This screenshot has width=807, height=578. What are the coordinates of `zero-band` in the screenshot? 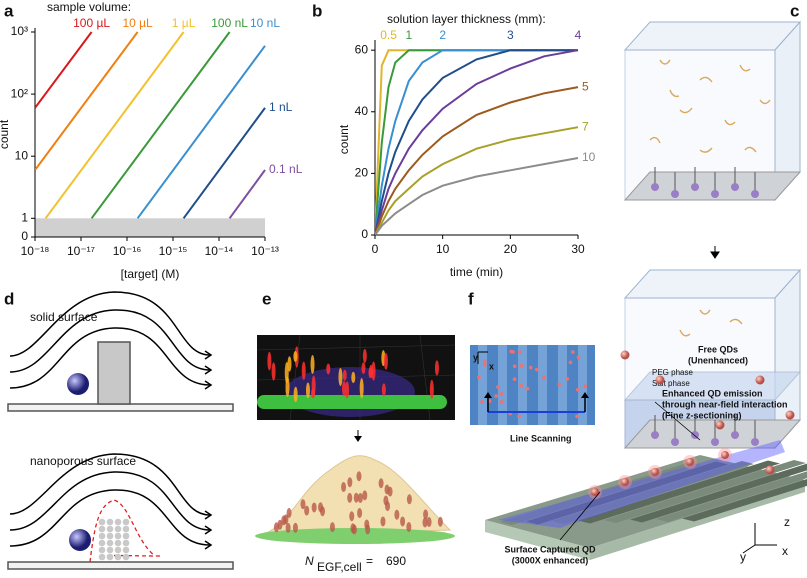 It's located at (150, 227).